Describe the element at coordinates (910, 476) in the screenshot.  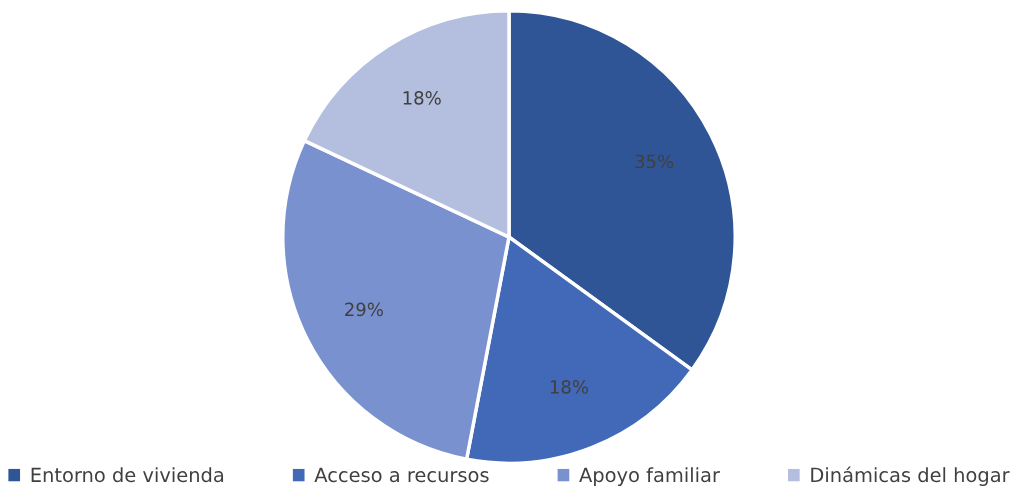
I see `legend-label: Dinámicas del hogar` at that location.